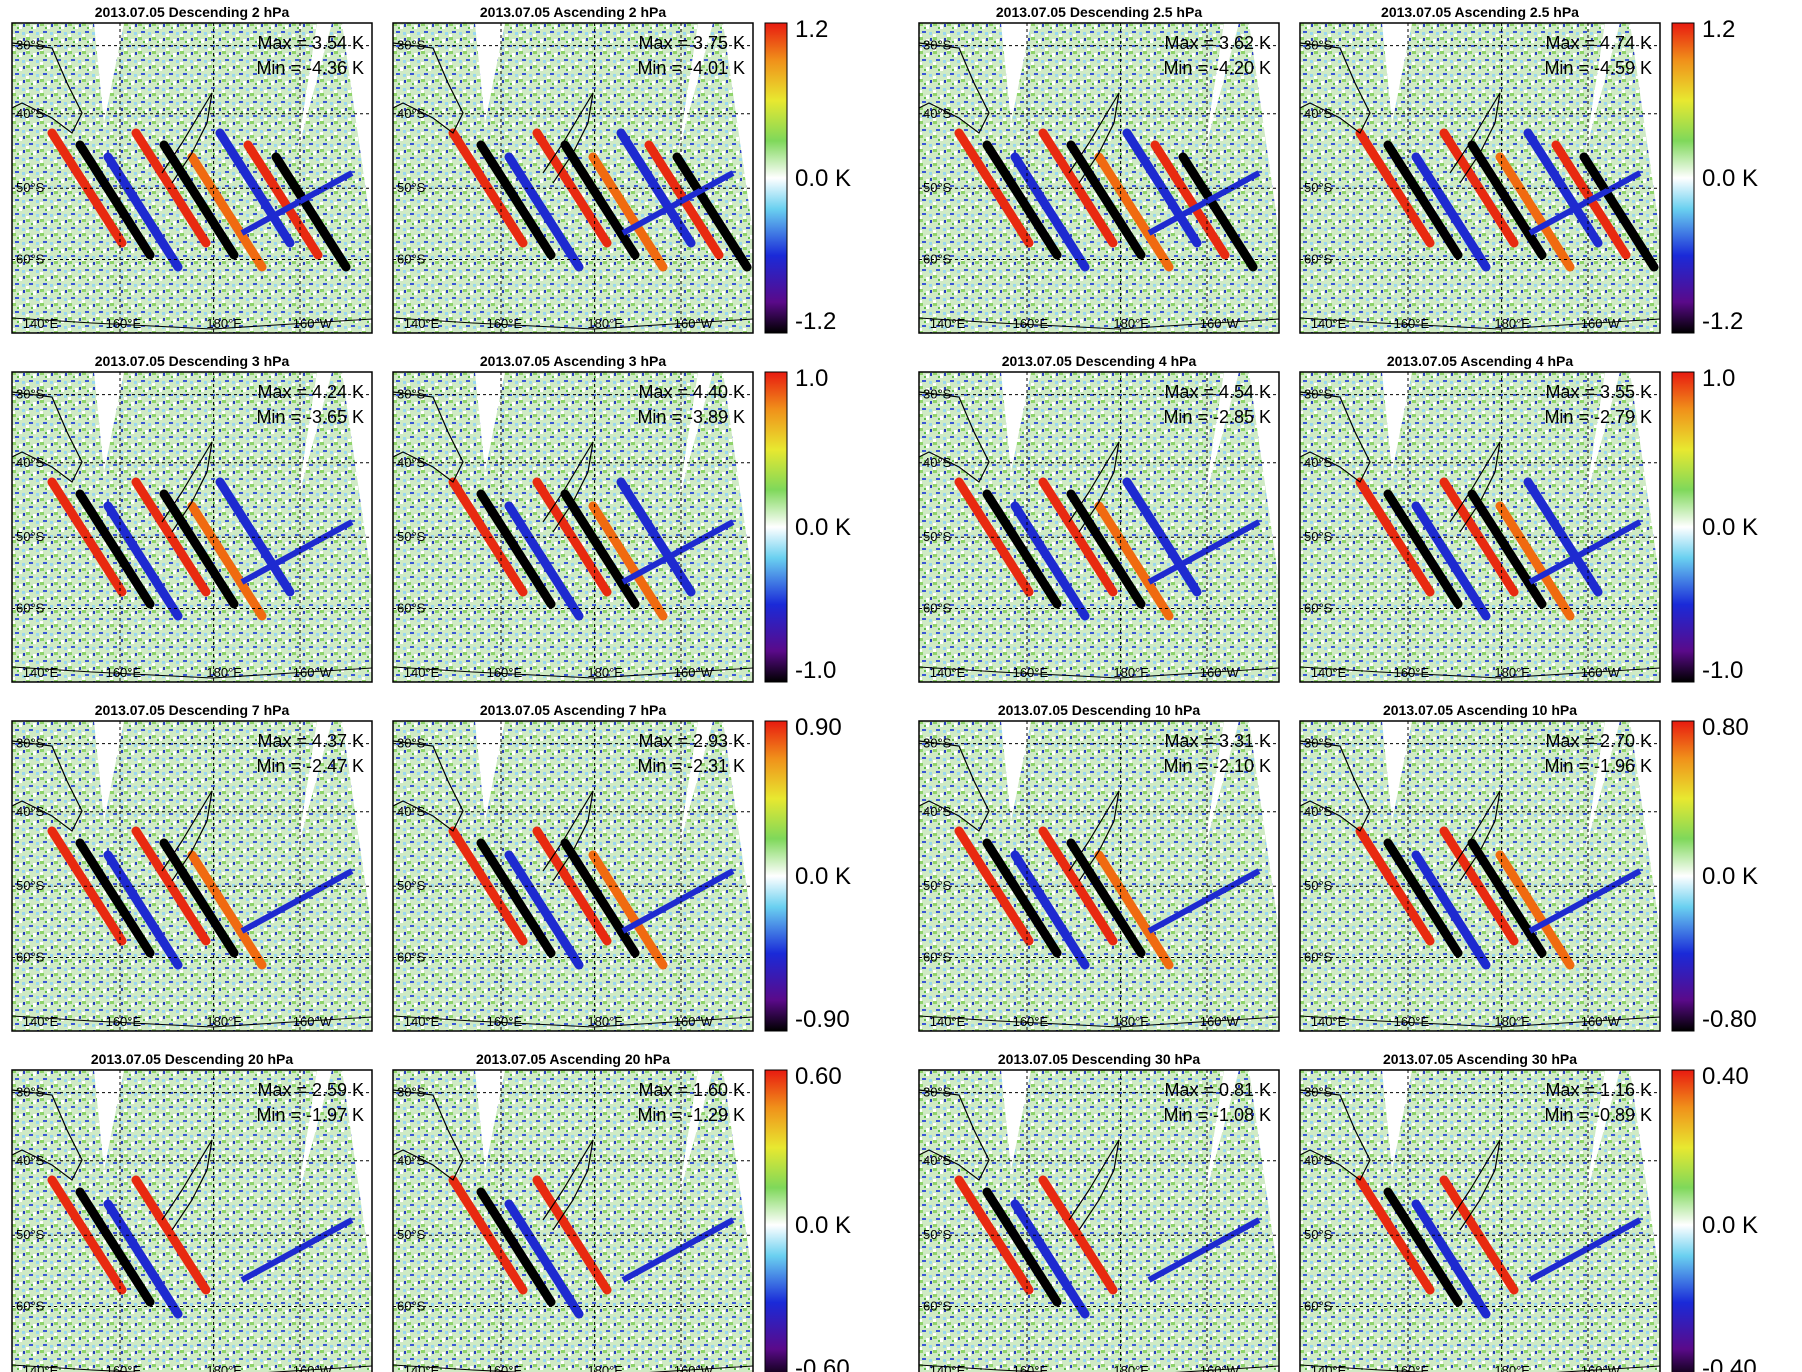  Describe the element at coordinates (310, 1090) in the screenshot. I see `max-label: Max = 2.59 K` at that location.